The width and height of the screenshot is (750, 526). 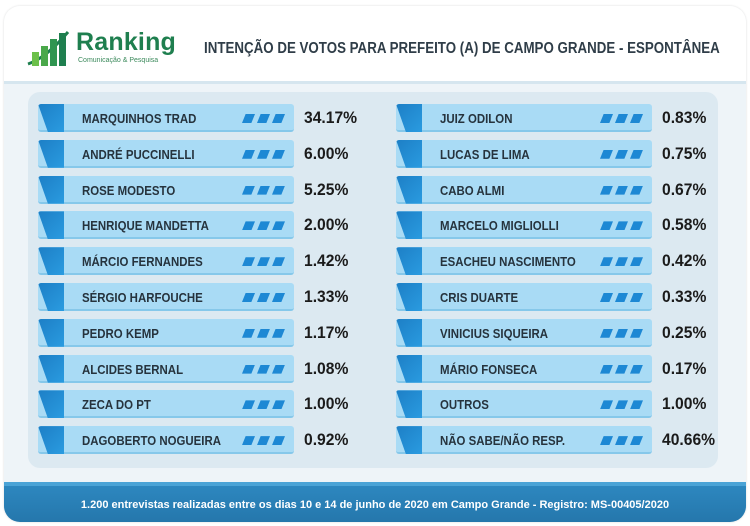 I want to click on vote-percentage: 0.42%, so click(x=684, y=261).